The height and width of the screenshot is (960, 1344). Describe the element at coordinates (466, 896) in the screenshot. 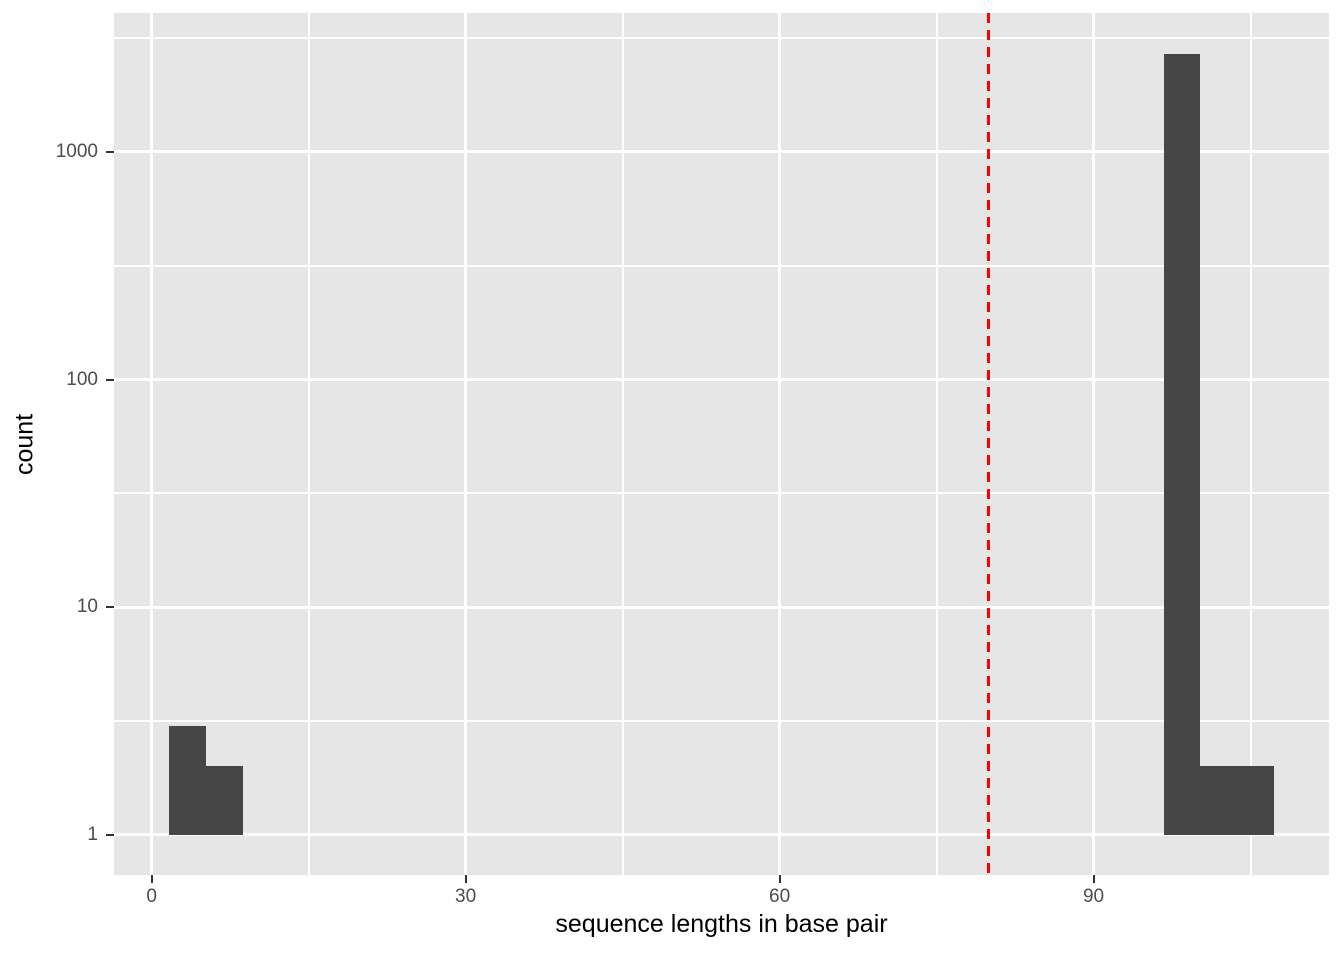

I see `x-axis-tick-label: 30` at that location.